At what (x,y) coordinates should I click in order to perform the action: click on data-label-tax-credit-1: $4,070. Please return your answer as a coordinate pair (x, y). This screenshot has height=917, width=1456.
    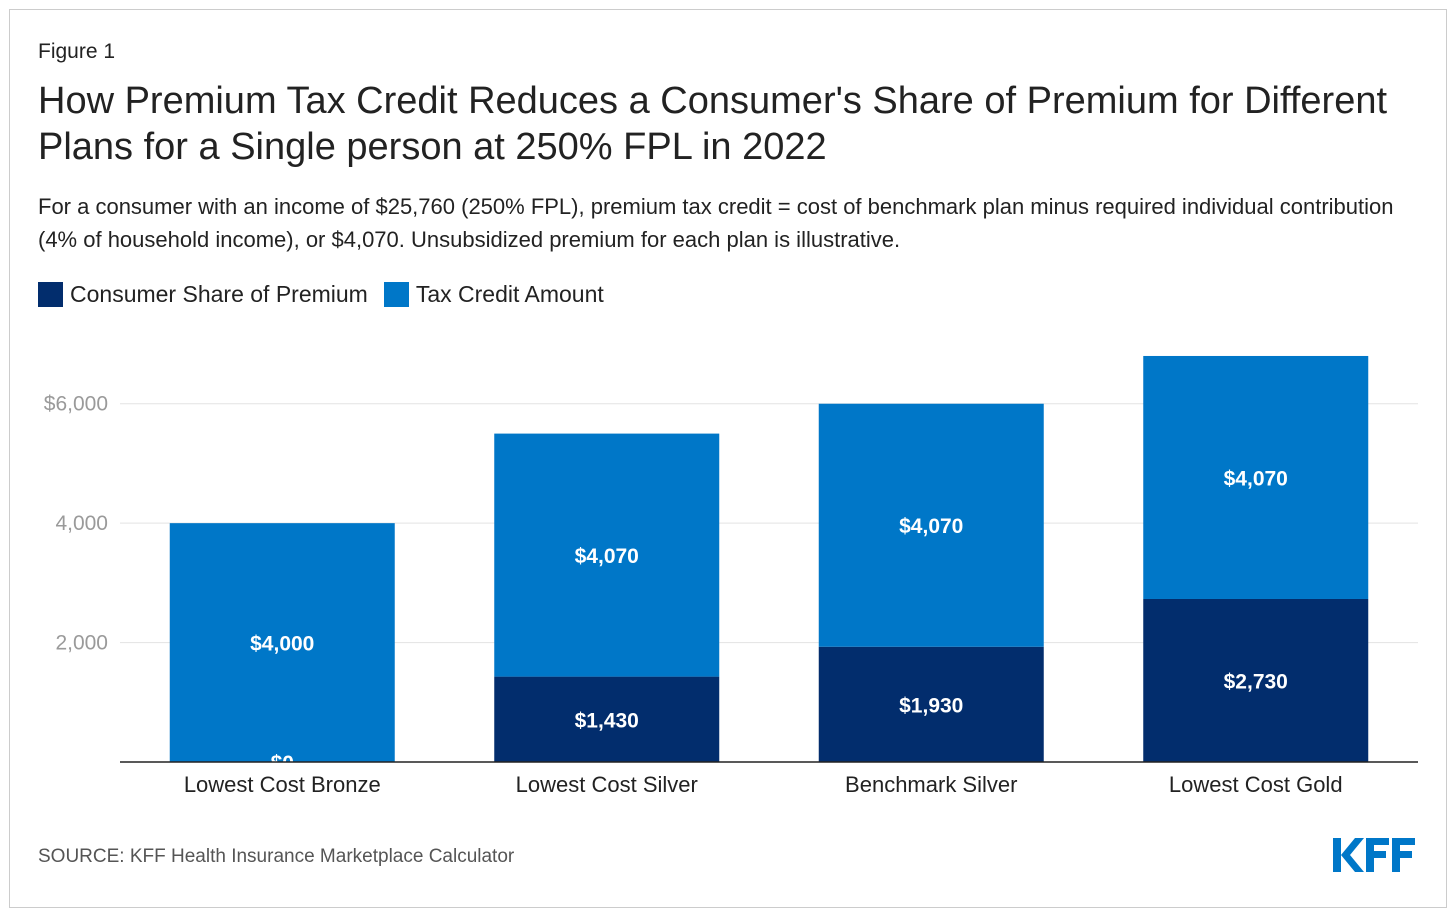
    Looking at the image, I should click on (607, 556).